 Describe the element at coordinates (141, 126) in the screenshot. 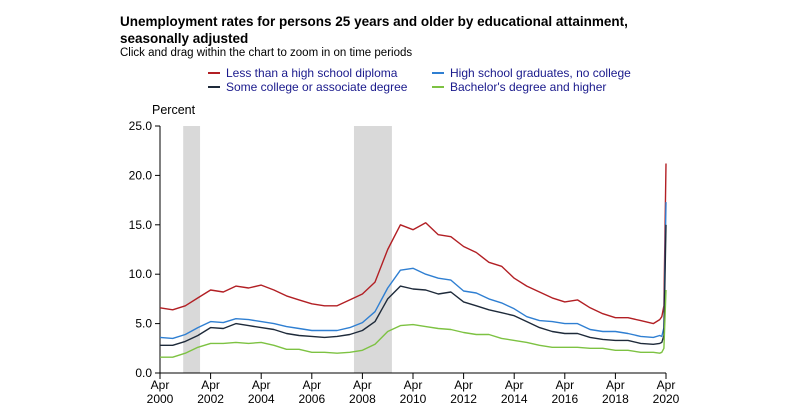

I see `y-tick-label: 25.0` at that location.